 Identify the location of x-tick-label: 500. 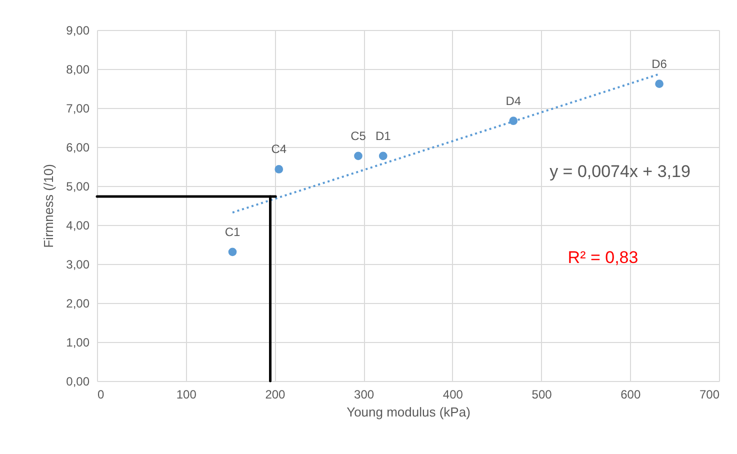
(542, 395).